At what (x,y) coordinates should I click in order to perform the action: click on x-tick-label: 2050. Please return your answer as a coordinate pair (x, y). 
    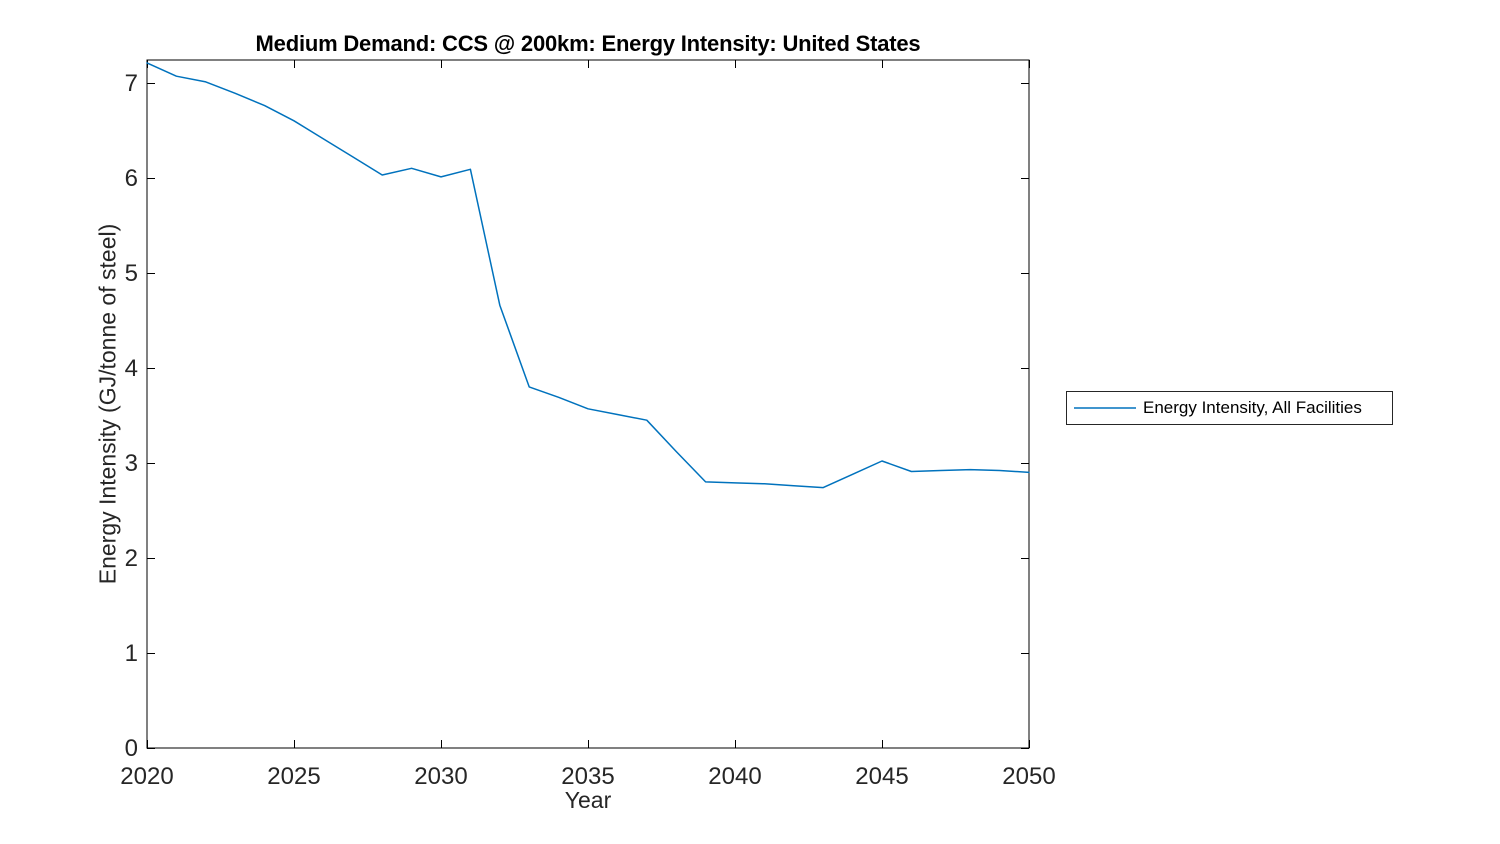
    Looking at the image, I should click on (1028, 776).